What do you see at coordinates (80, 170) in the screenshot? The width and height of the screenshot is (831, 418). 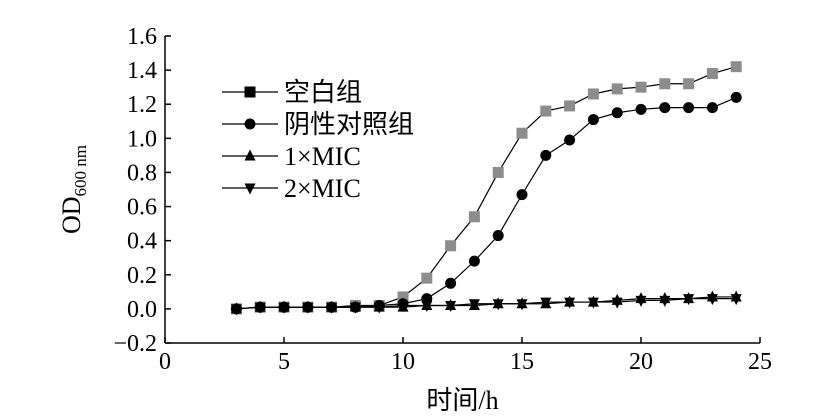 I see `y-axis-title-sub: 600 nm` at bounding box center [80, 170].